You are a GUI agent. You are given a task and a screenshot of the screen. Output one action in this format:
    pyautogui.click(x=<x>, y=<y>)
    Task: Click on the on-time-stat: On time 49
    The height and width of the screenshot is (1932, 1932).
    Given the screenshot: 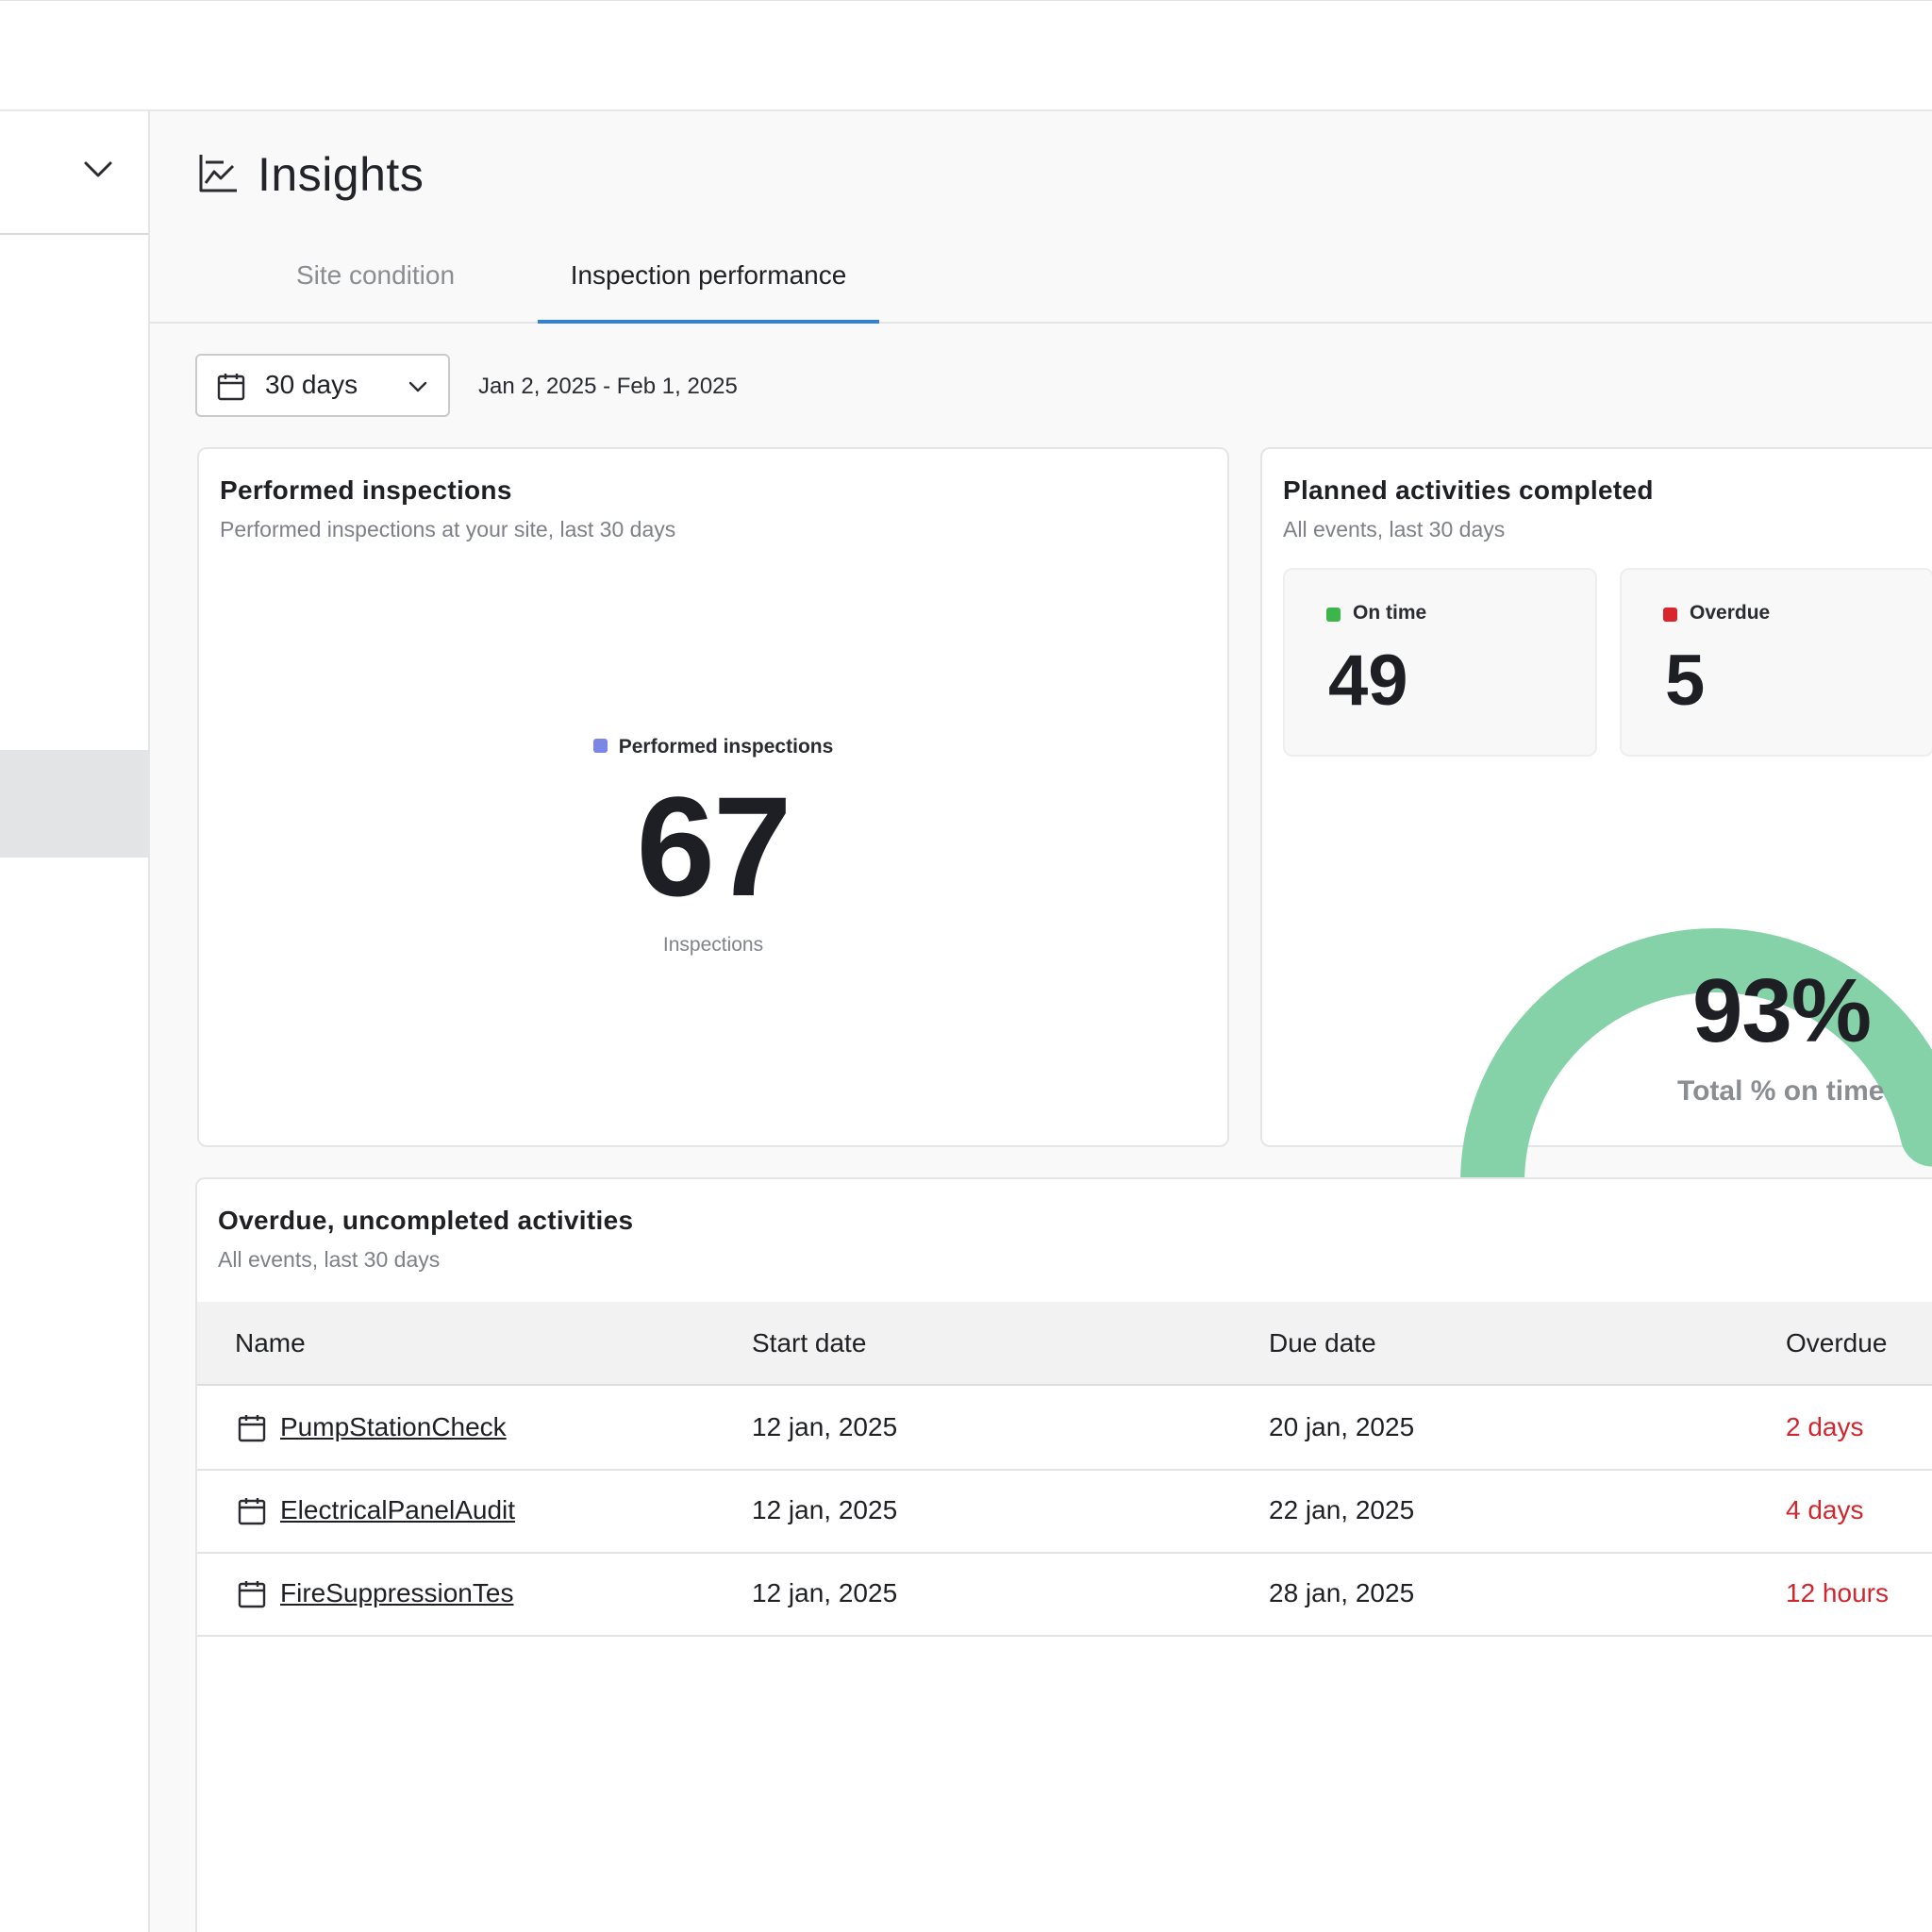 What is the action you would take?
    pyautogui.click(x=1440, y=663)
    